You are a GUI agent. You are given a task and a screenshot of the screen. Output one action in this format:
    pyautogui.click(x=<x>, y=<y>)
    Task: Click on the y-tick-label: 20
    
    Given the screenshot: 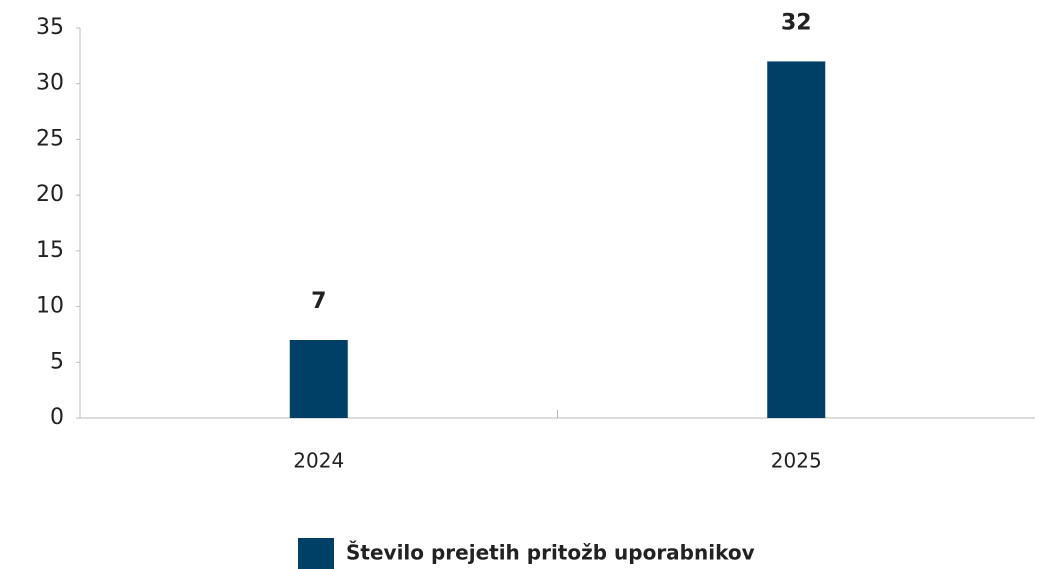 What is the action you would take?
    pyautogui.click(x=50, y=194)
    